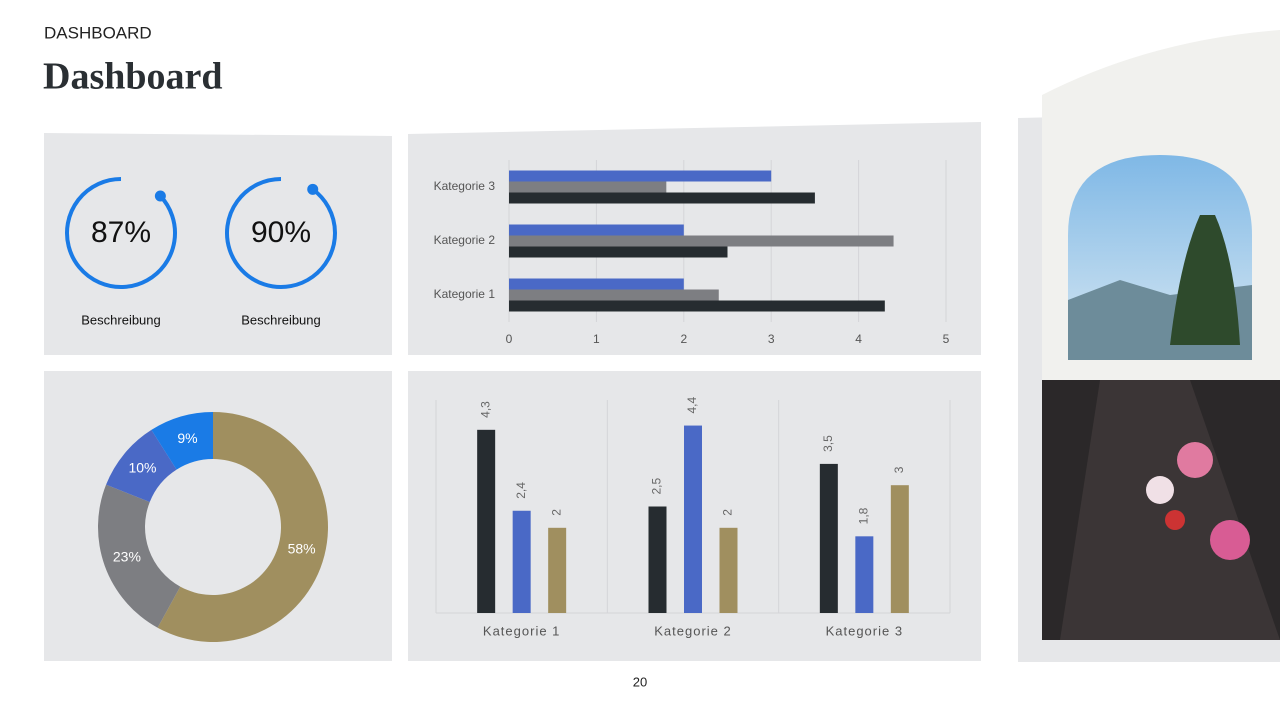  What do you see at coordinates (693, 630) in the screenshot?
I see `x-tick-label: Kategorie 2` at bounding box center [693, 630].